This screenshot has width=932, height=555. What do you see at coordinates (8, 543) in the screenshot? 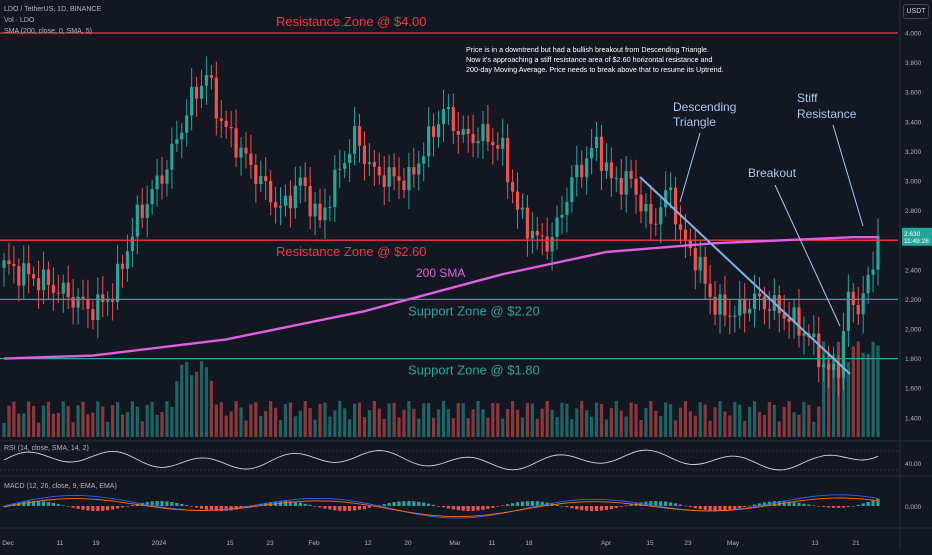
I see `date-tick-label: Dec` at bounding box center [8, 543].